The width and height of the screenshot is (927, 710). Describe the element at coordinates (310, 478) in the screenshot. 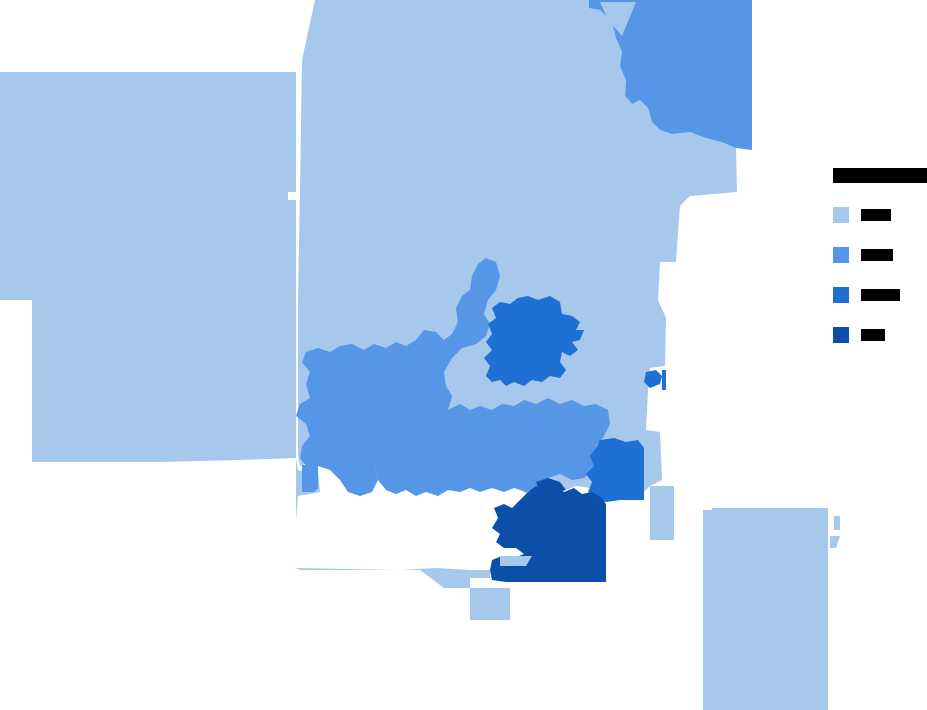

I see `region-west-small-enclave` at that location.